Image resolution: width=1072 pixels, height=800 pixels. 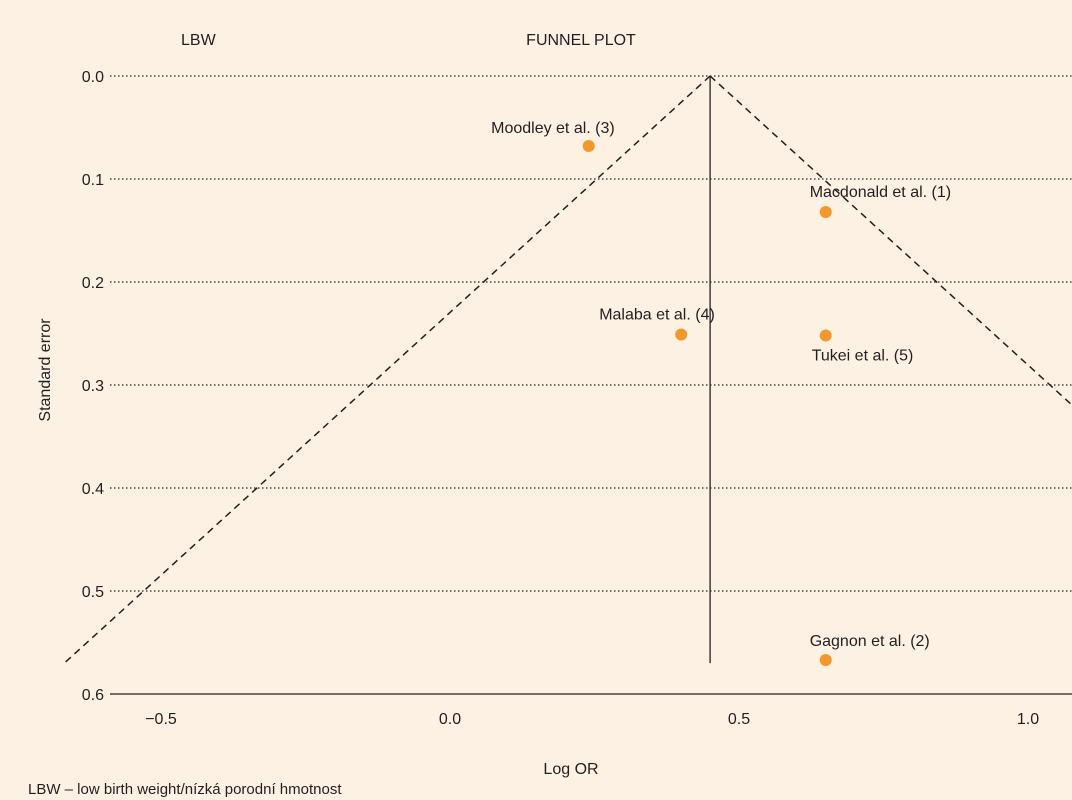 I want to click on data-point-label: Moodley et al. (3), so click(x=553, y=128).